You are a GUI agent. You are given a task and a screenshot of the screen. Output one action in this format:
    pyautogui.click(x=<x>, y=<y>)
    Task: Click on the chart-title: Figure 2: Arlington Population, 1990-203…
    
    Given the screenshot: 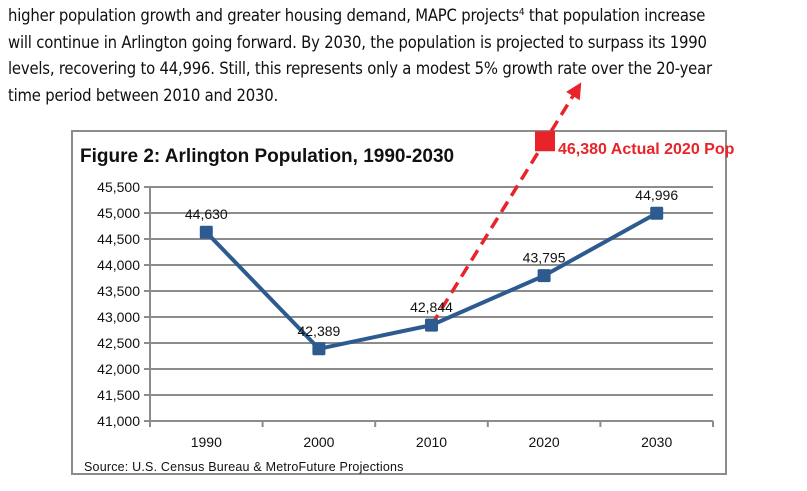 What is the action you would take?
    pyautogui.click(x=267, y=156)
    